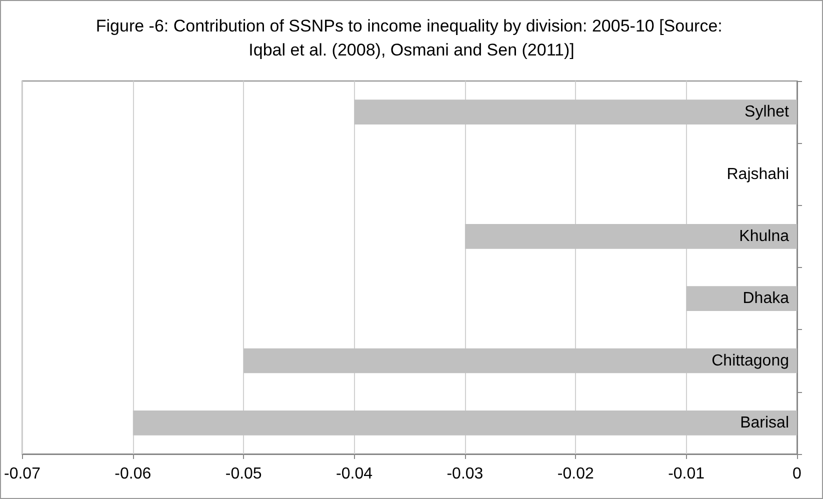 This screenshot has height=499, width=823. What do you see at coordinates (575, 474) in the screenshot?
I see `x-tick-label: -0.02` at bounding box center [575, 474].